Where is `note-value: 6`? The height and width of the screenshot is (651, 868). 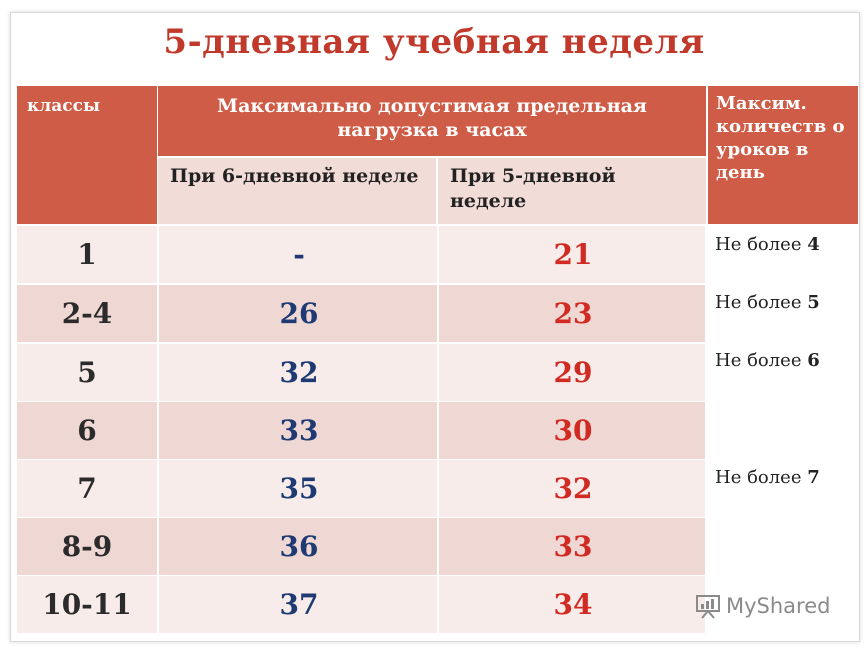 note-value: 6 is located at coordinates (813, 360).